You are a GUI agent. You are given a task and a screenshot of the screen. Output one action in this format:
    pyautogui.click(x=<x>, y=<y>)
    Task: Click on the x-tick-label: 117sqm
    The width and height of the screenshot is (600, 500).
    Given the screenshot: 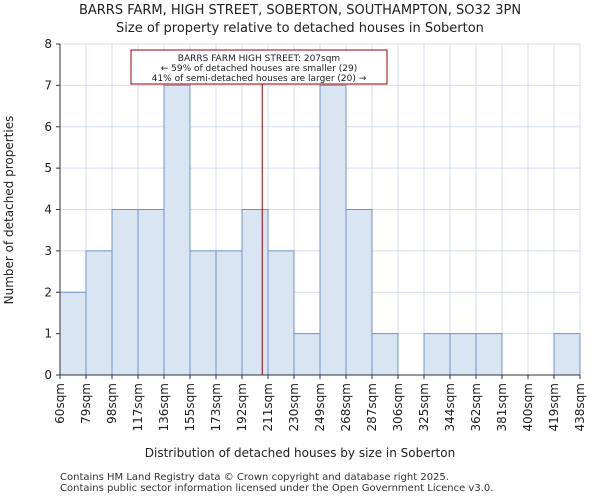 What is the action you would take?
    pyautogui.click(x=138, y=407)
    